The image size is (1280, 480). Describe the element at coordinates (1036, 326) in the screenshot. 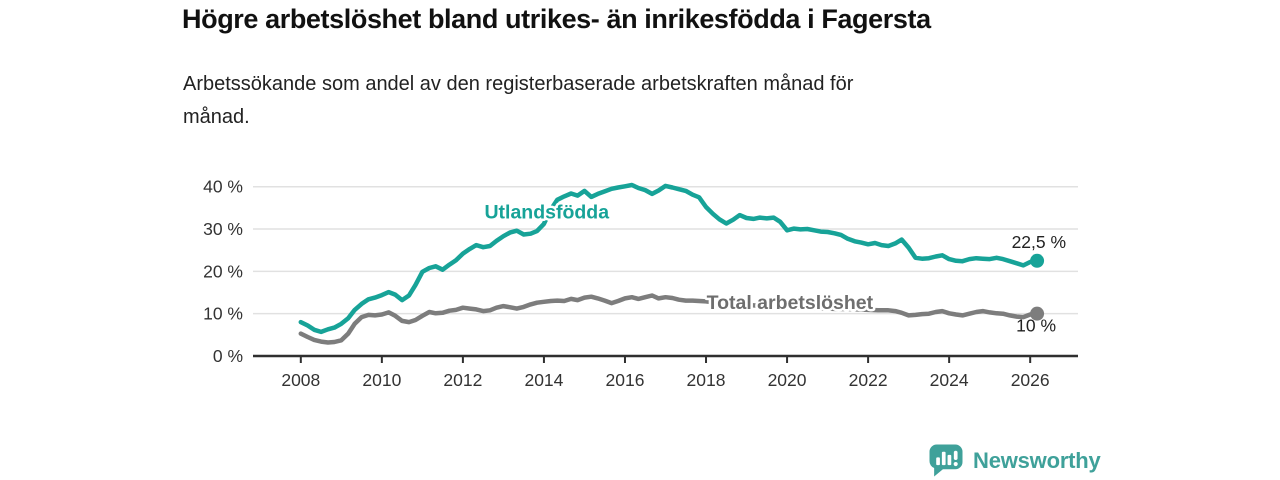

I see `series-end-value-label: 10 %` at that location.